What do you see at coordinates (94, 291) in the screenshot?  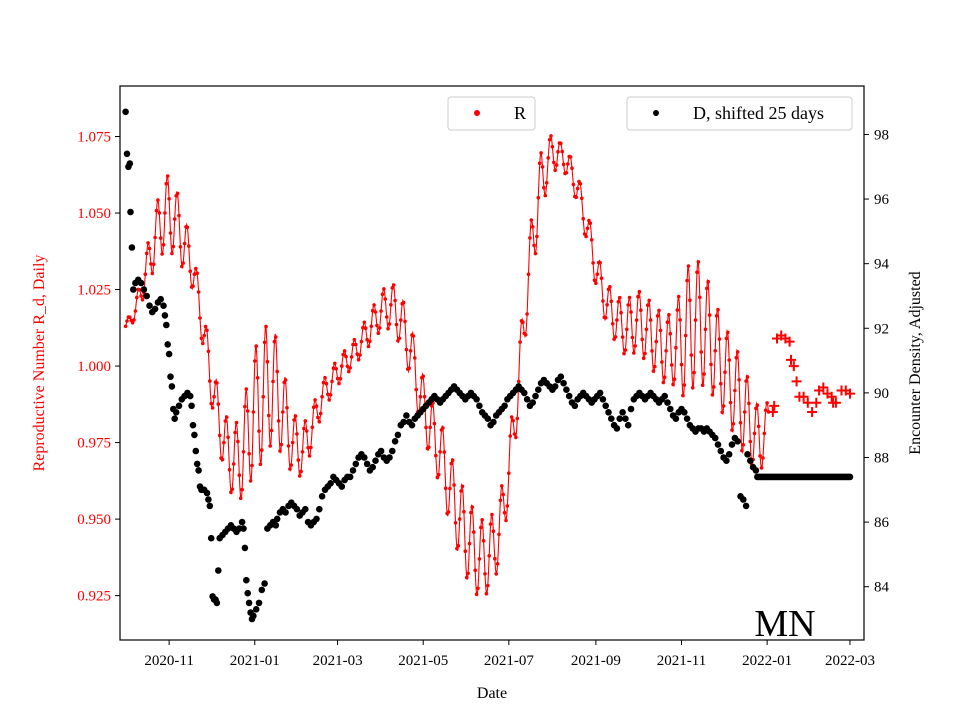 I see `y-left-tick-label: 1.025` at bounding box center [94, 291].